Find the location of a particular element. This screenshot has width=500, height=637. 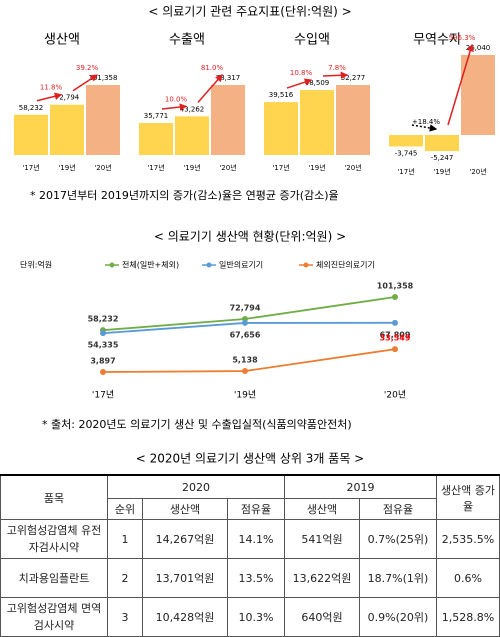

note: * 2017년부터 2019년까지의 증가(감소)율은 연평균 증가(감소)율 is located at coordinates (184, 195).